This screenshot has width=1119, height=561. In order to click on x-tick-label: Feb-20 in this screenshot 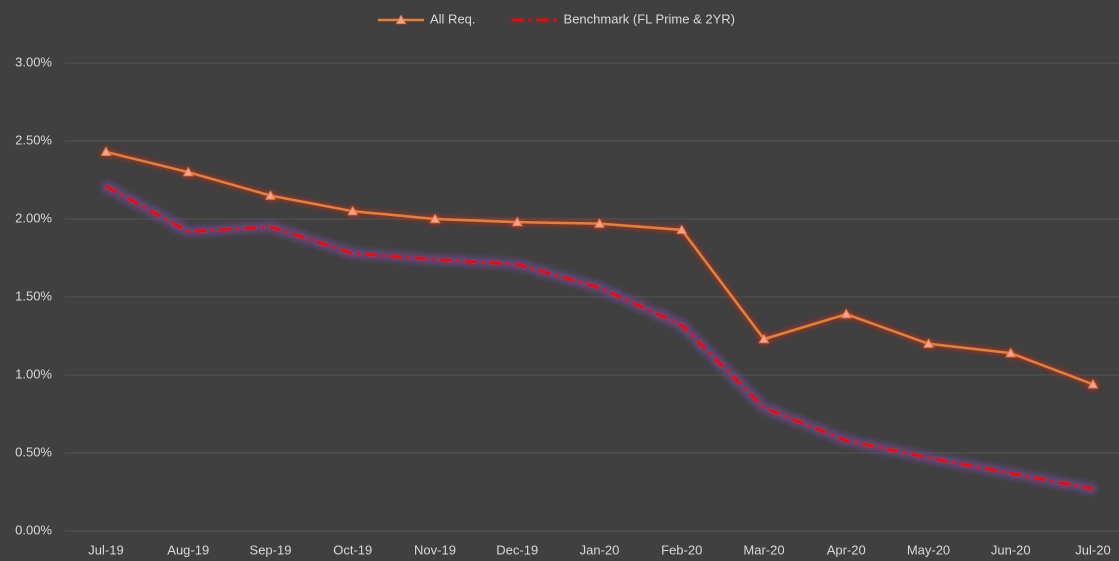, I will do `click(681, 549)`.